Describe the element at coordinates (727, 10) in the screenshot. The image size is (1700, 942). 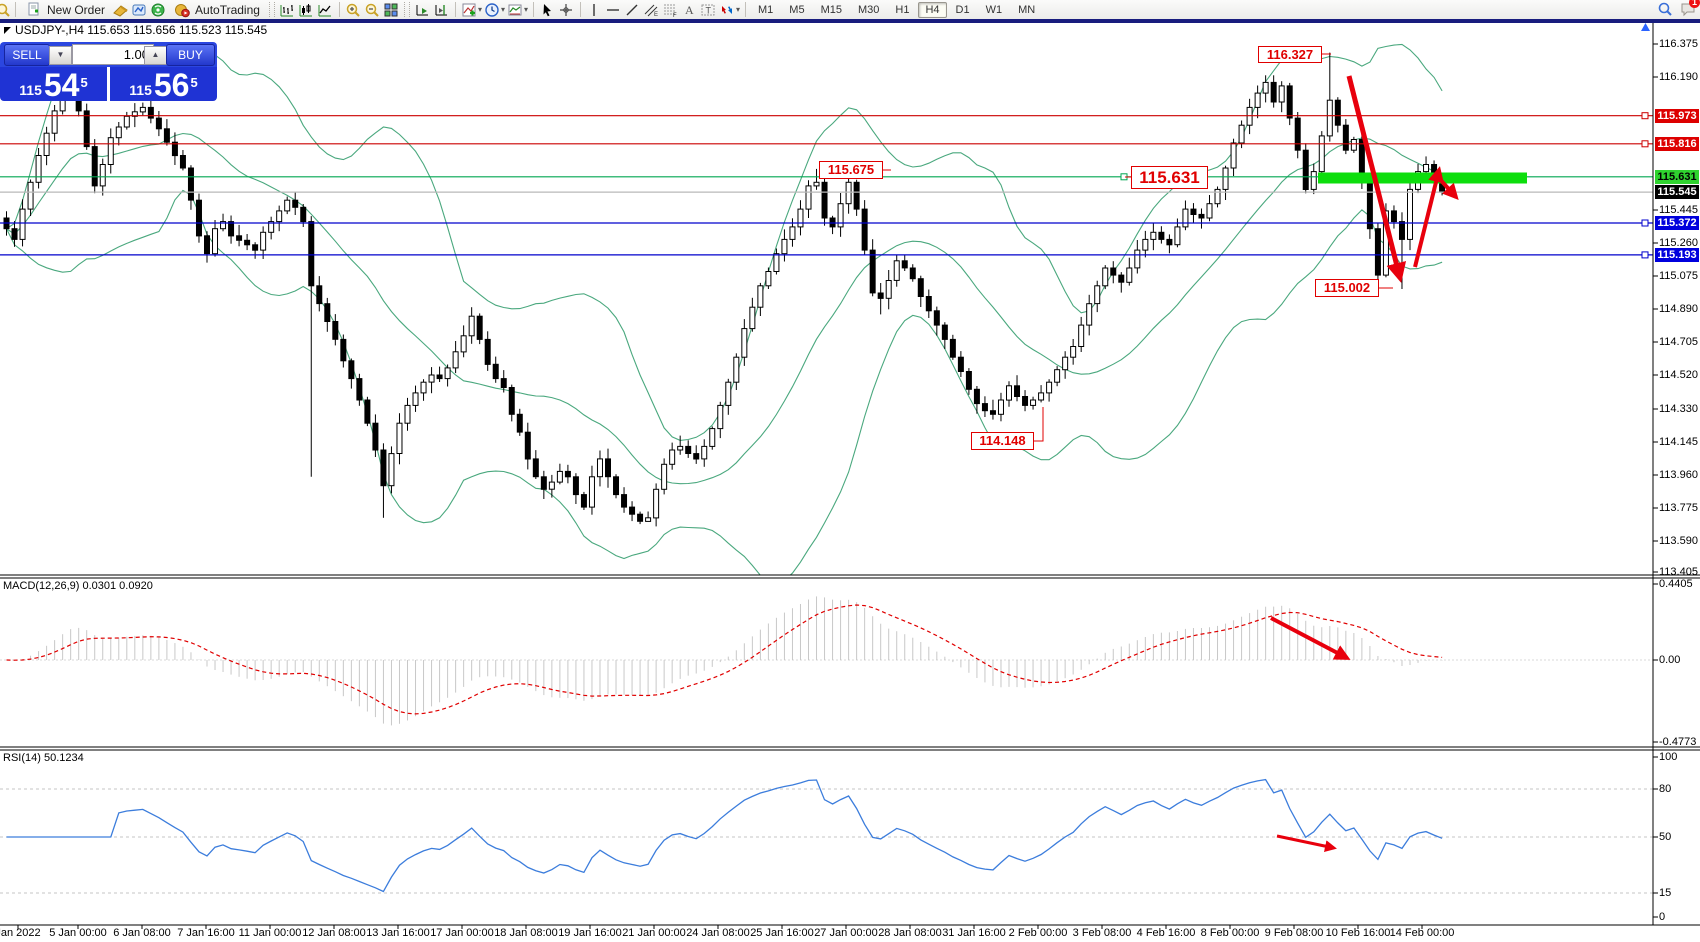
I see `arrows-shapes-icon` at that location.